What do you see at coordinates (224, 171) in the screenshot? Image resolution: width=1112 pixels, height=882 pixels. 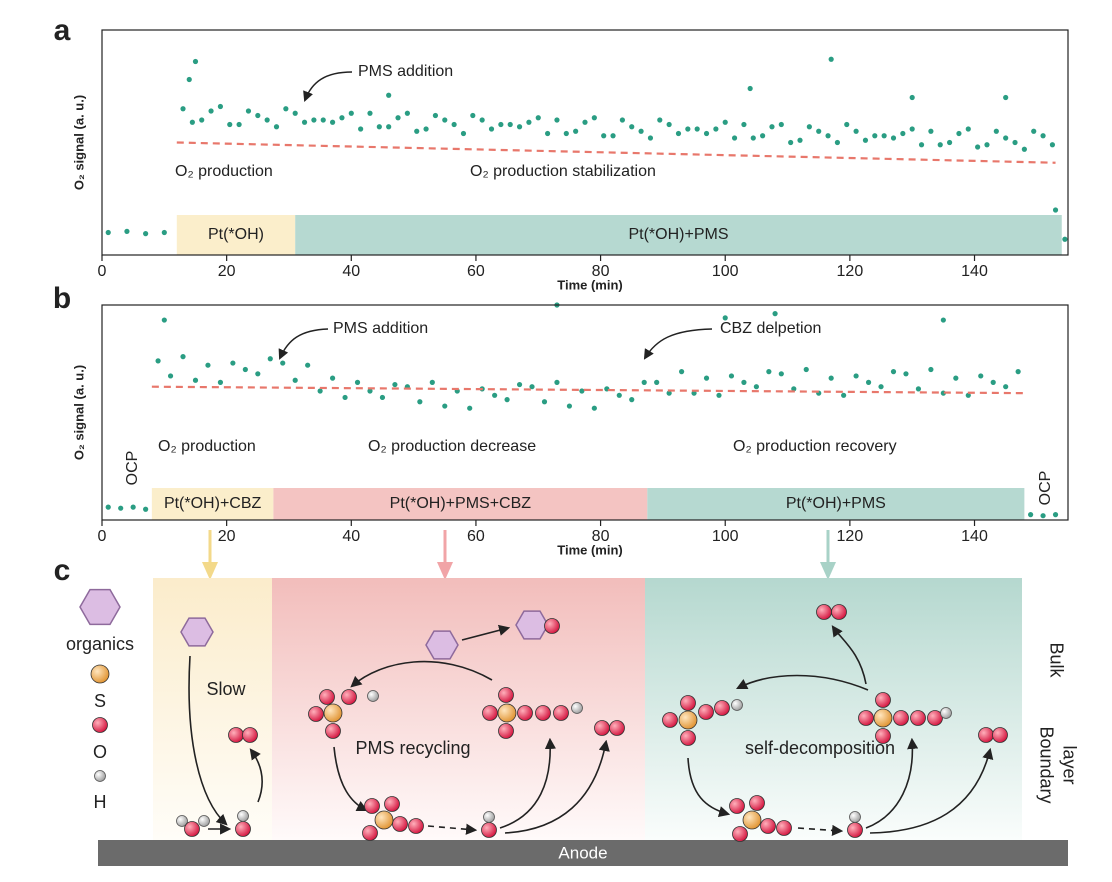 I see `annotation: O₂ production` at bounding box center [224, 171].